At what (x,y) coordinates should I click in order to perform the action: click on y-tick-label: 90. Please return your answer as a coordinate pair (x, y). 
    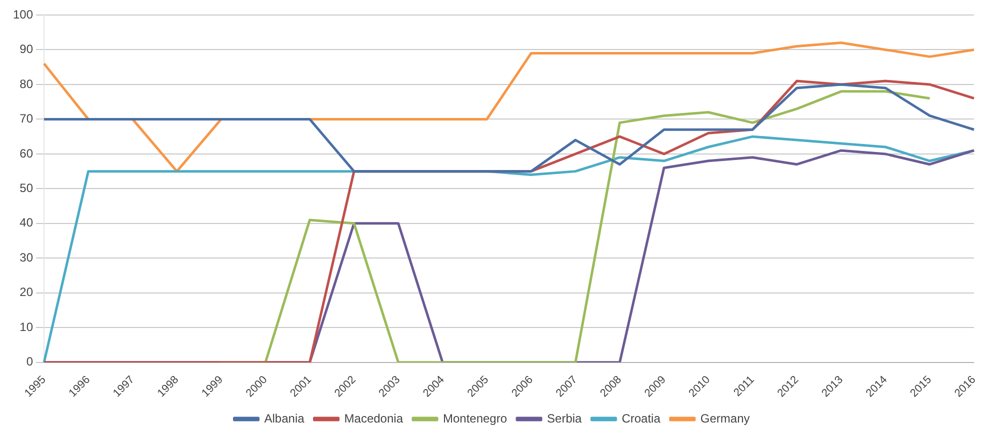
    Looking at the image, I should click on (27, 49).